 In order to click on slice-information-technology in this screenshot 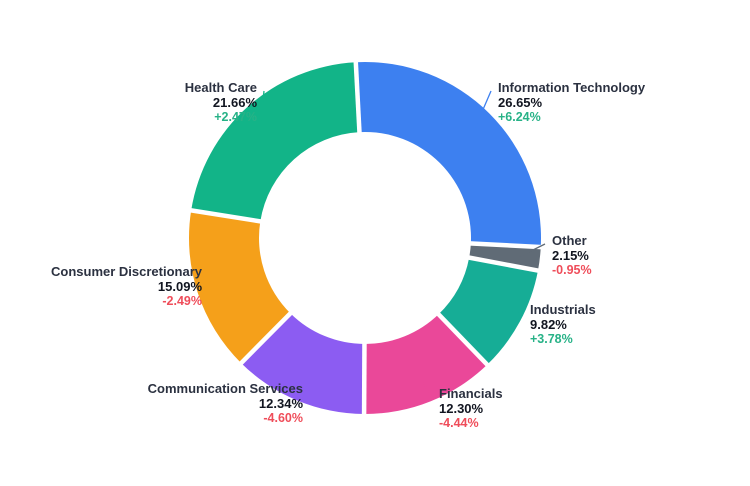, I will do `click(448, 154)`.